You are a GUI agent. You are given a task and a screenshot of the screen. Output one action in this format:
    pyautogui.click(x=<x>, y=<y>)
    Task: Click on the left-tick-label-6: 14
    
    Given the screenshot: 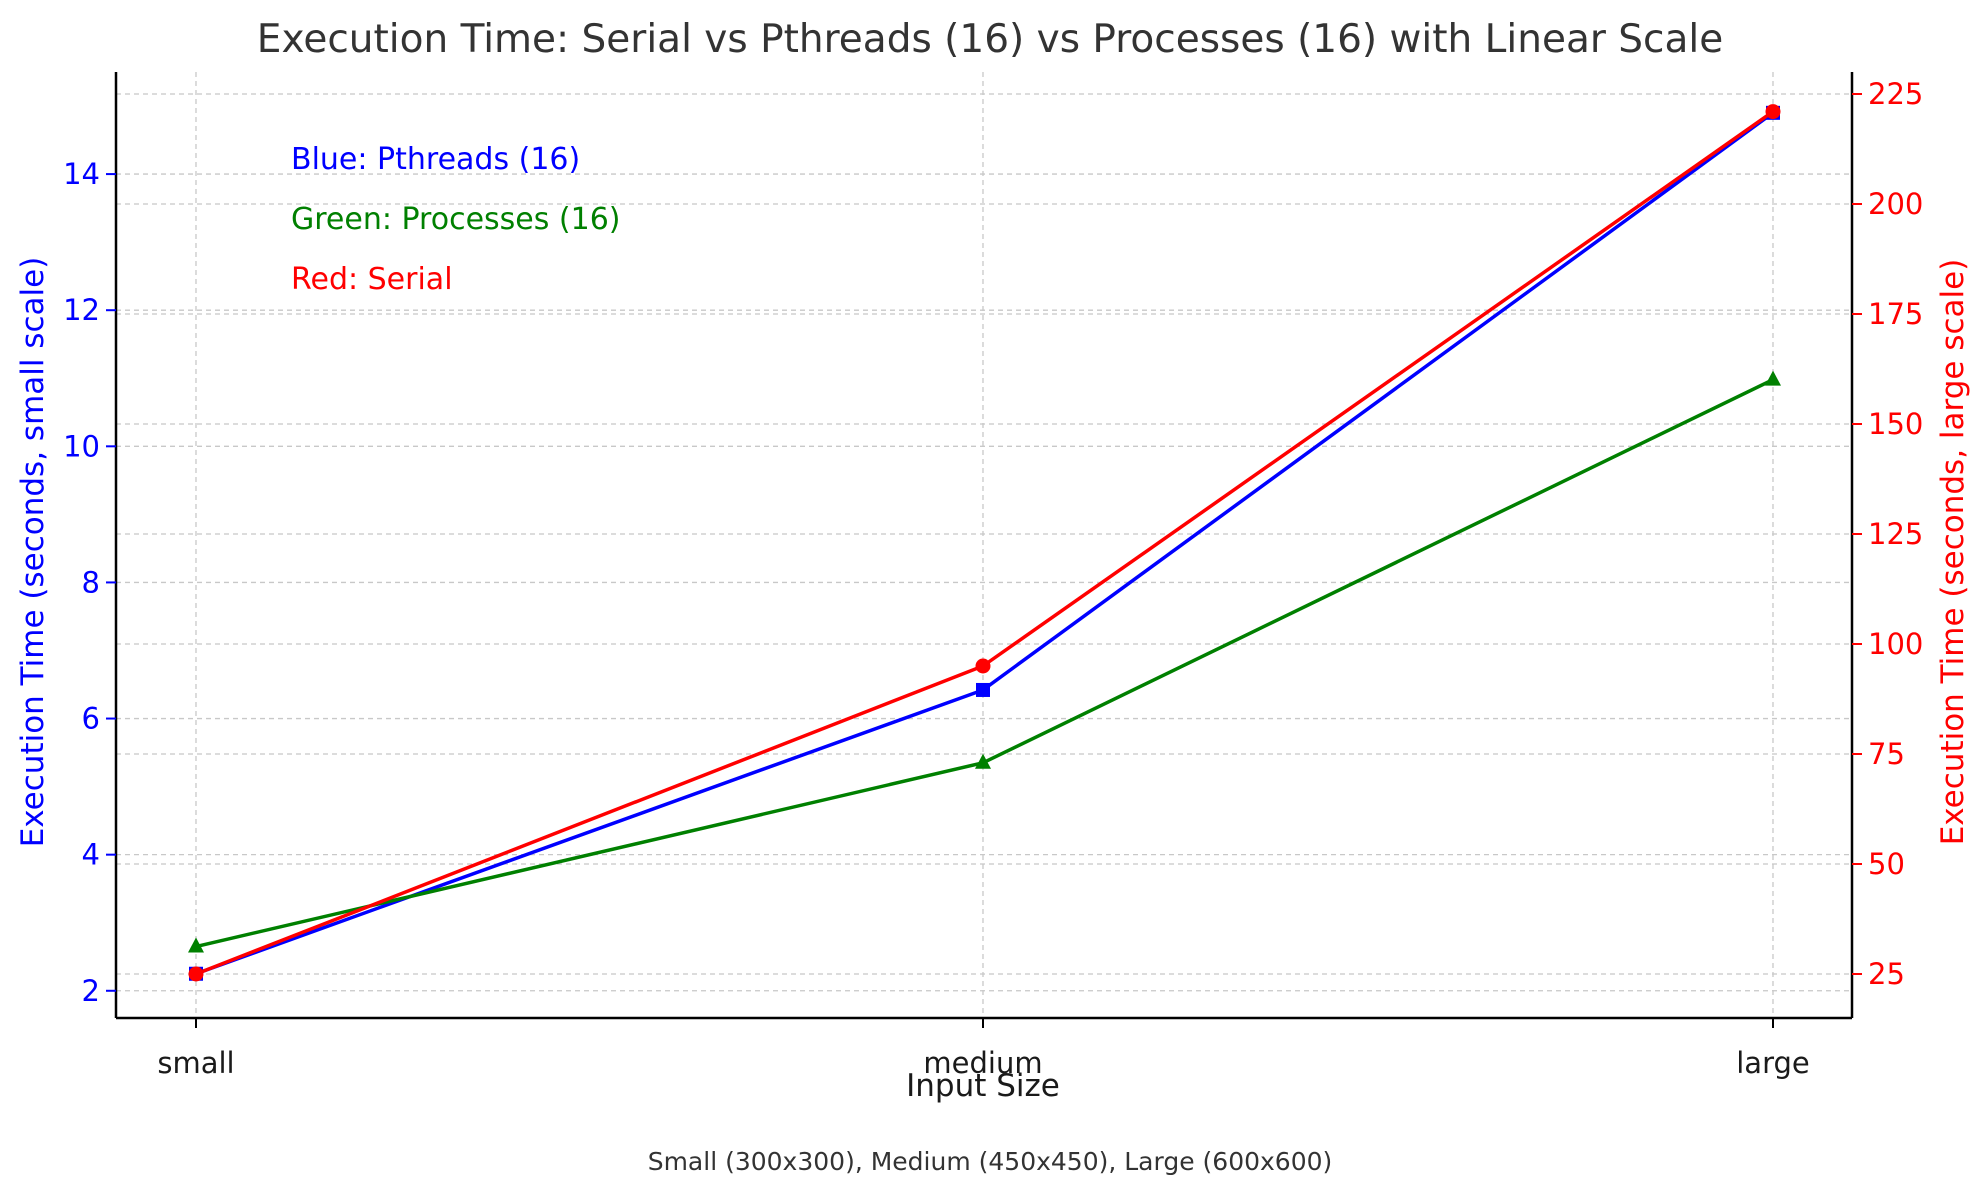 What is the action you would take?
    pyautogui.click(x=81, y=174)
    